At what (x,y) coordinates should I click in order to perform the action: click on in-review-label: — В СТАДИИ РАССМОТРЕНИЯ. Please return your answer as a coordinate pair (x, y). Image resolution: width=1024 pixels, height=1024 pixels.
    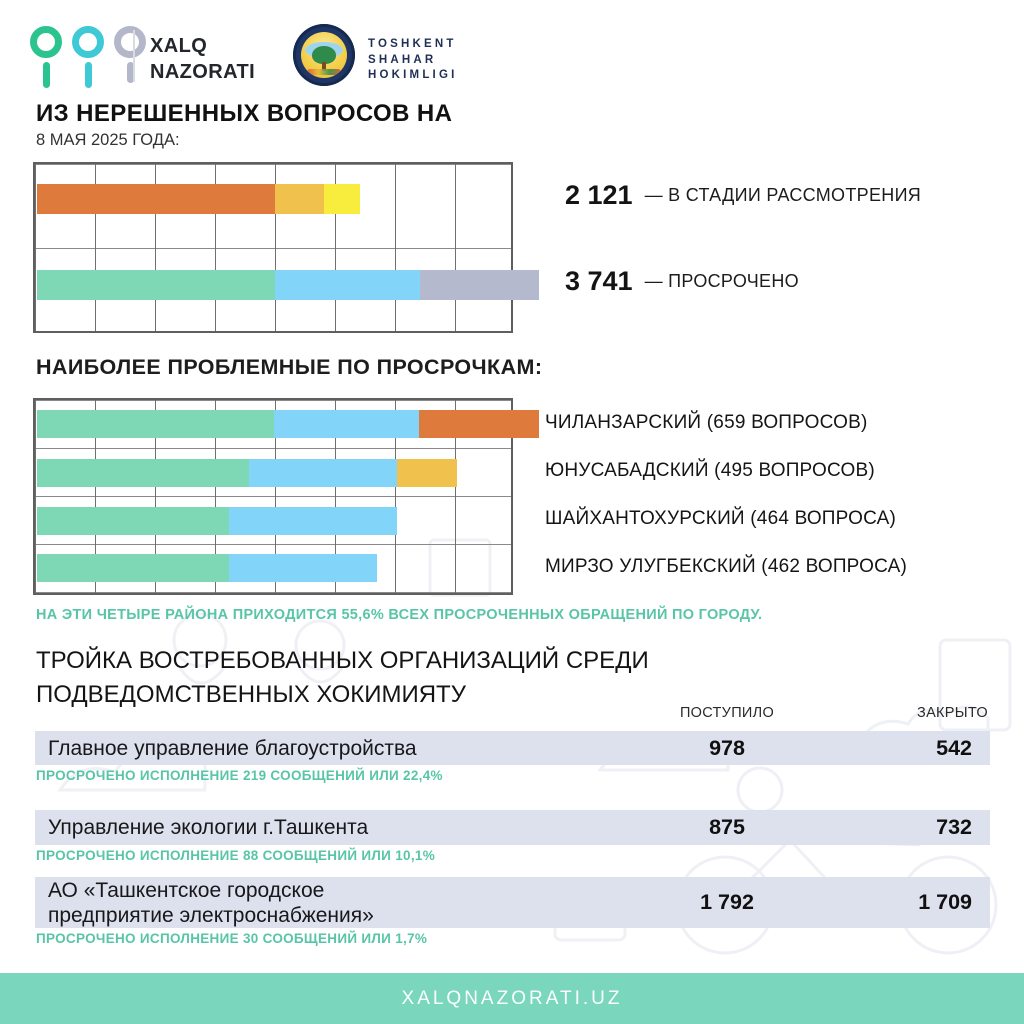
    Looking at the image, I should click on (783, 195).